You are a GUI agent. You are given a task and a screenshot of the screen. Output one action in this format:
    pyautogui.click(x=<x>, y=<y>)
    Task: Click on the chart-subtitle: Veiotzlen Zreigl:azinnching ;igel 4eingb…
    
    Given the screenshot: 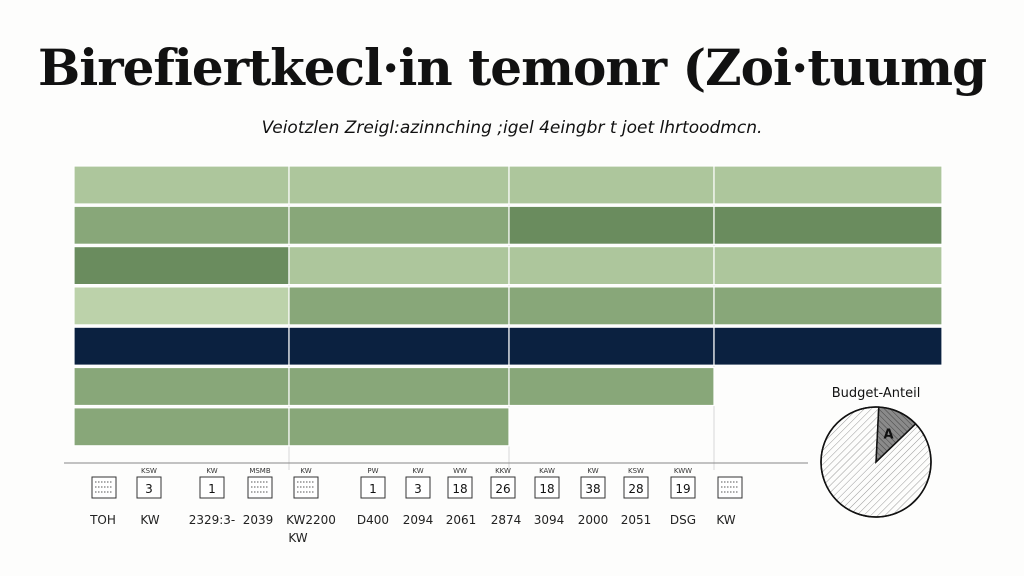 What is the action you would take?
    pyautogui.click(x=512, y=128)
    